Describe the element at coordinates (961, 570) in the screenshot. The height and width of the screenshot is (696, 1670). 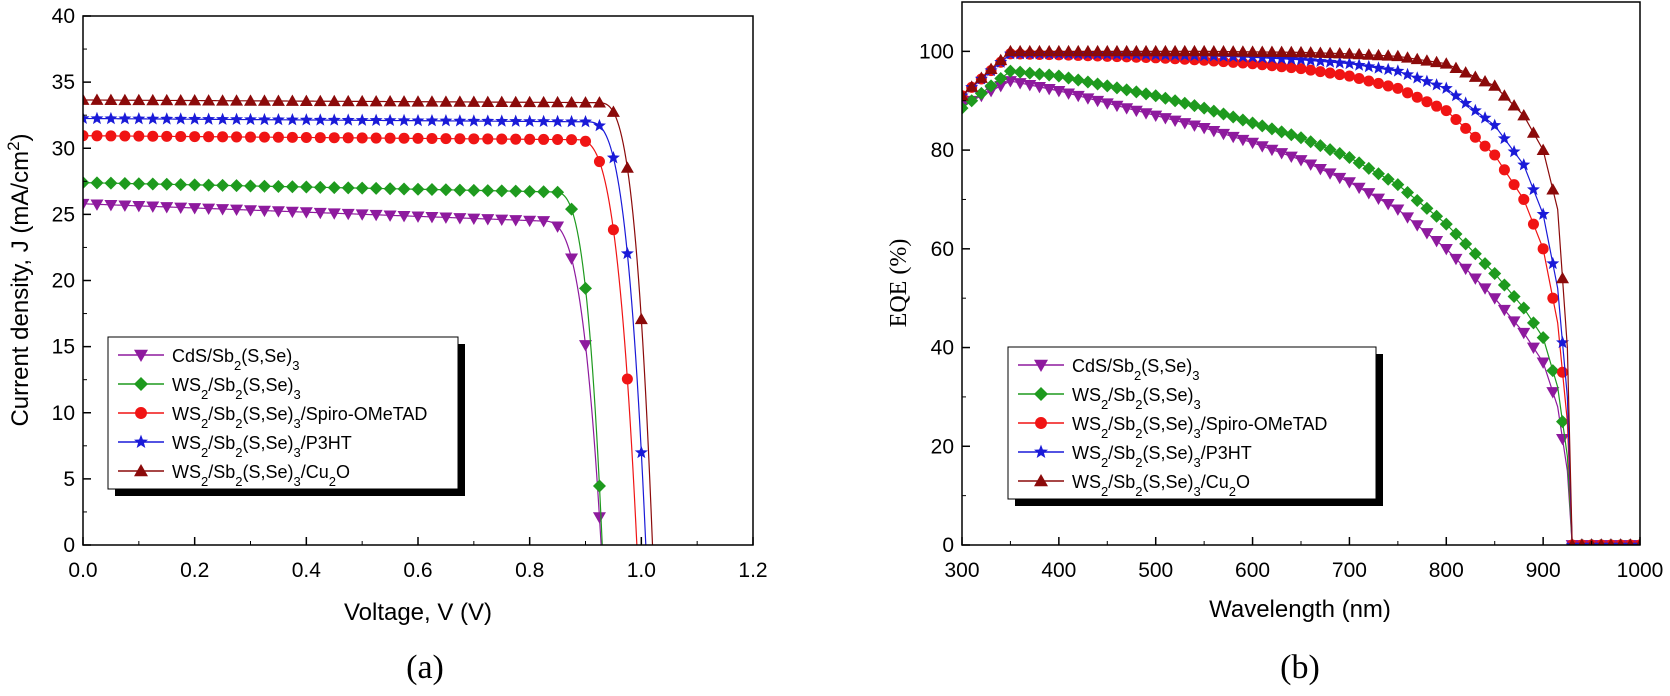
I see `b-x-tick-label: 300` at that location.